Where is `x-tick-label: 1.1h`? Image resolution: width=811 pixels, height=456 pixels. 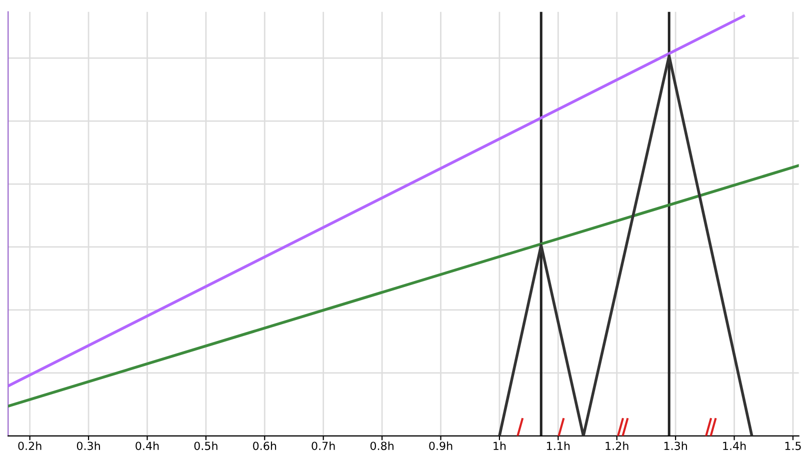
x-tick-label: 1.1h is located at coordinates (558, 445).